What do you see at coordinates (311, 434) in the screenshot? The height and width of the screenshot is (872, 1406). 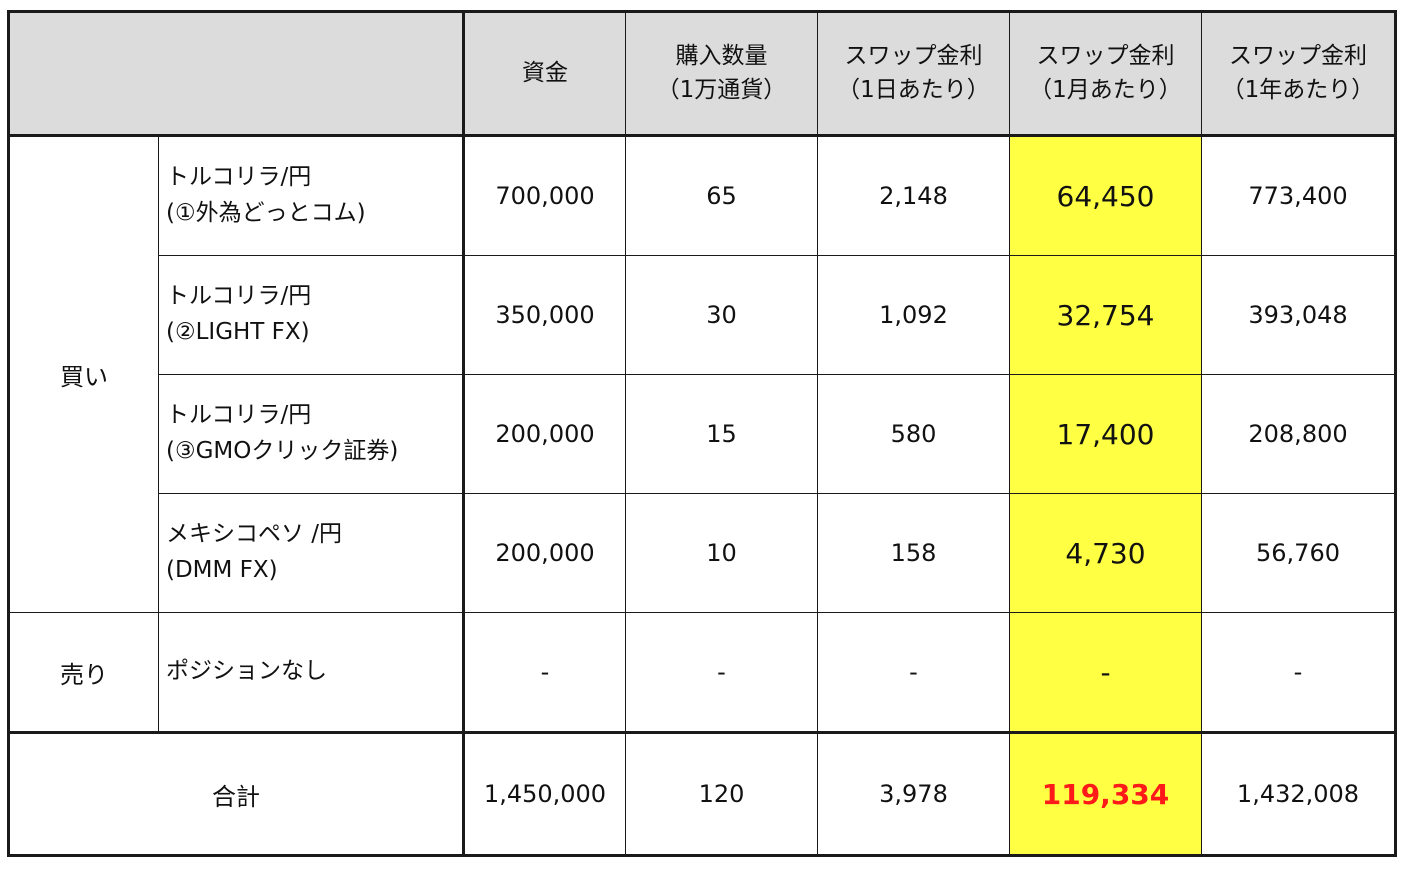 I see `pair-name: トルコリラ/円 (③GMOクリック証券)` at bounding box center [311, 434].